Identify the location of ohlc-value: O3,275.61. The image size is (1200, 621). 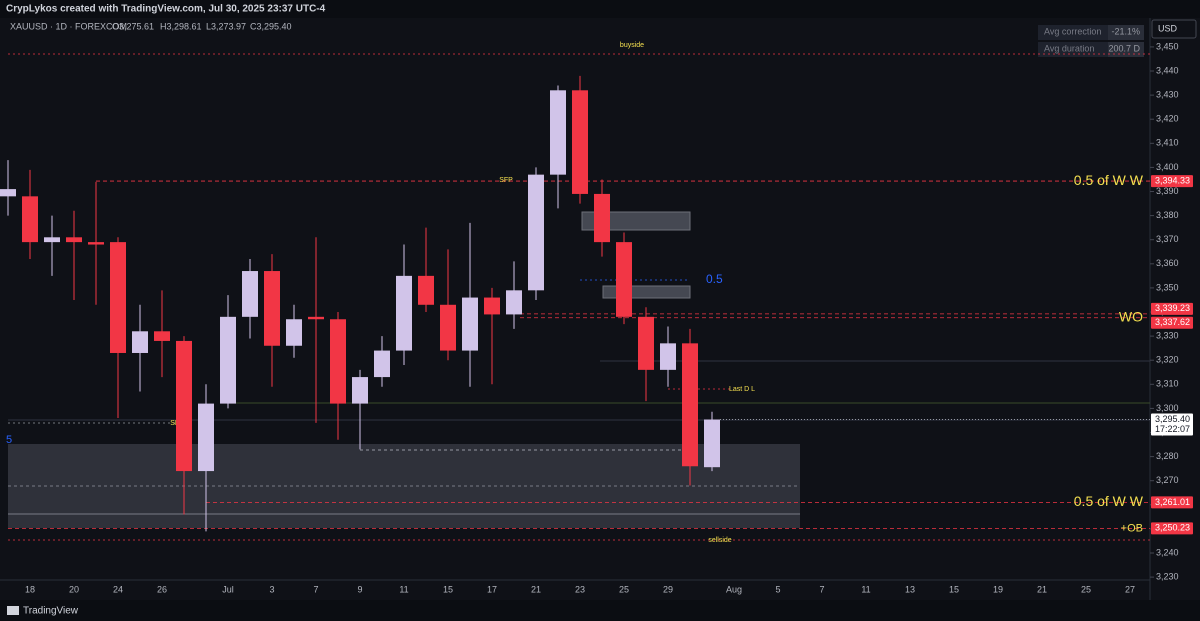
(133, 26).